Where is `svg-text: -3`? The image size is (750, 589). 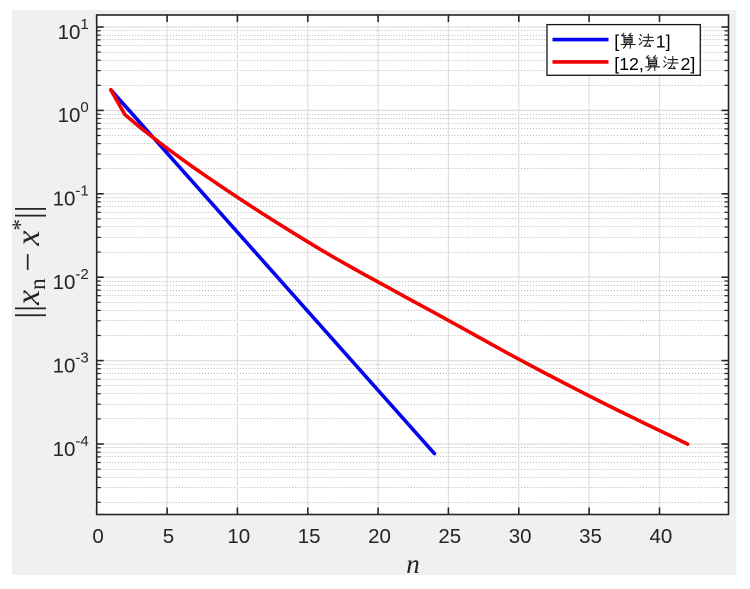 svg-text: -3 is located at coordinates (81, 357).